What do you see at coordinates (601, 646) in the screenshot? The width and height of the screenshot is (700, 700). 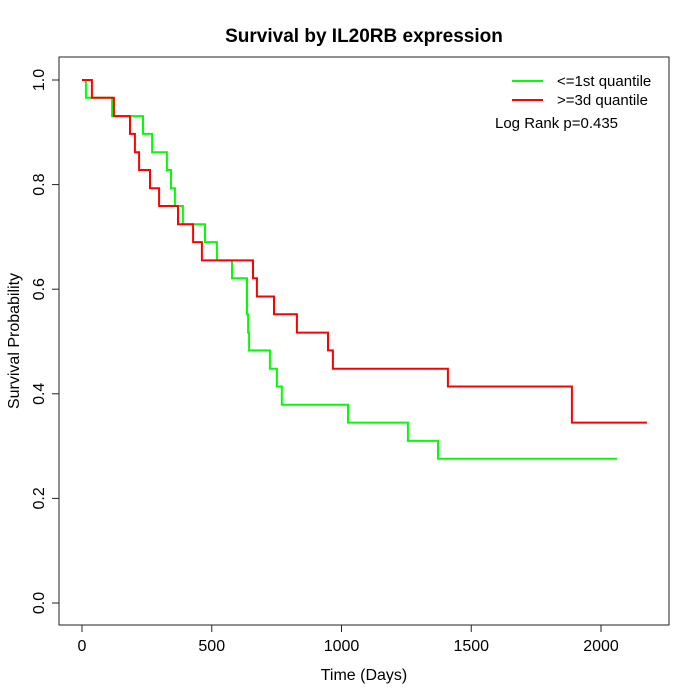 I see `x-tick-label-4: 2000` at bounding box center [601, 646].